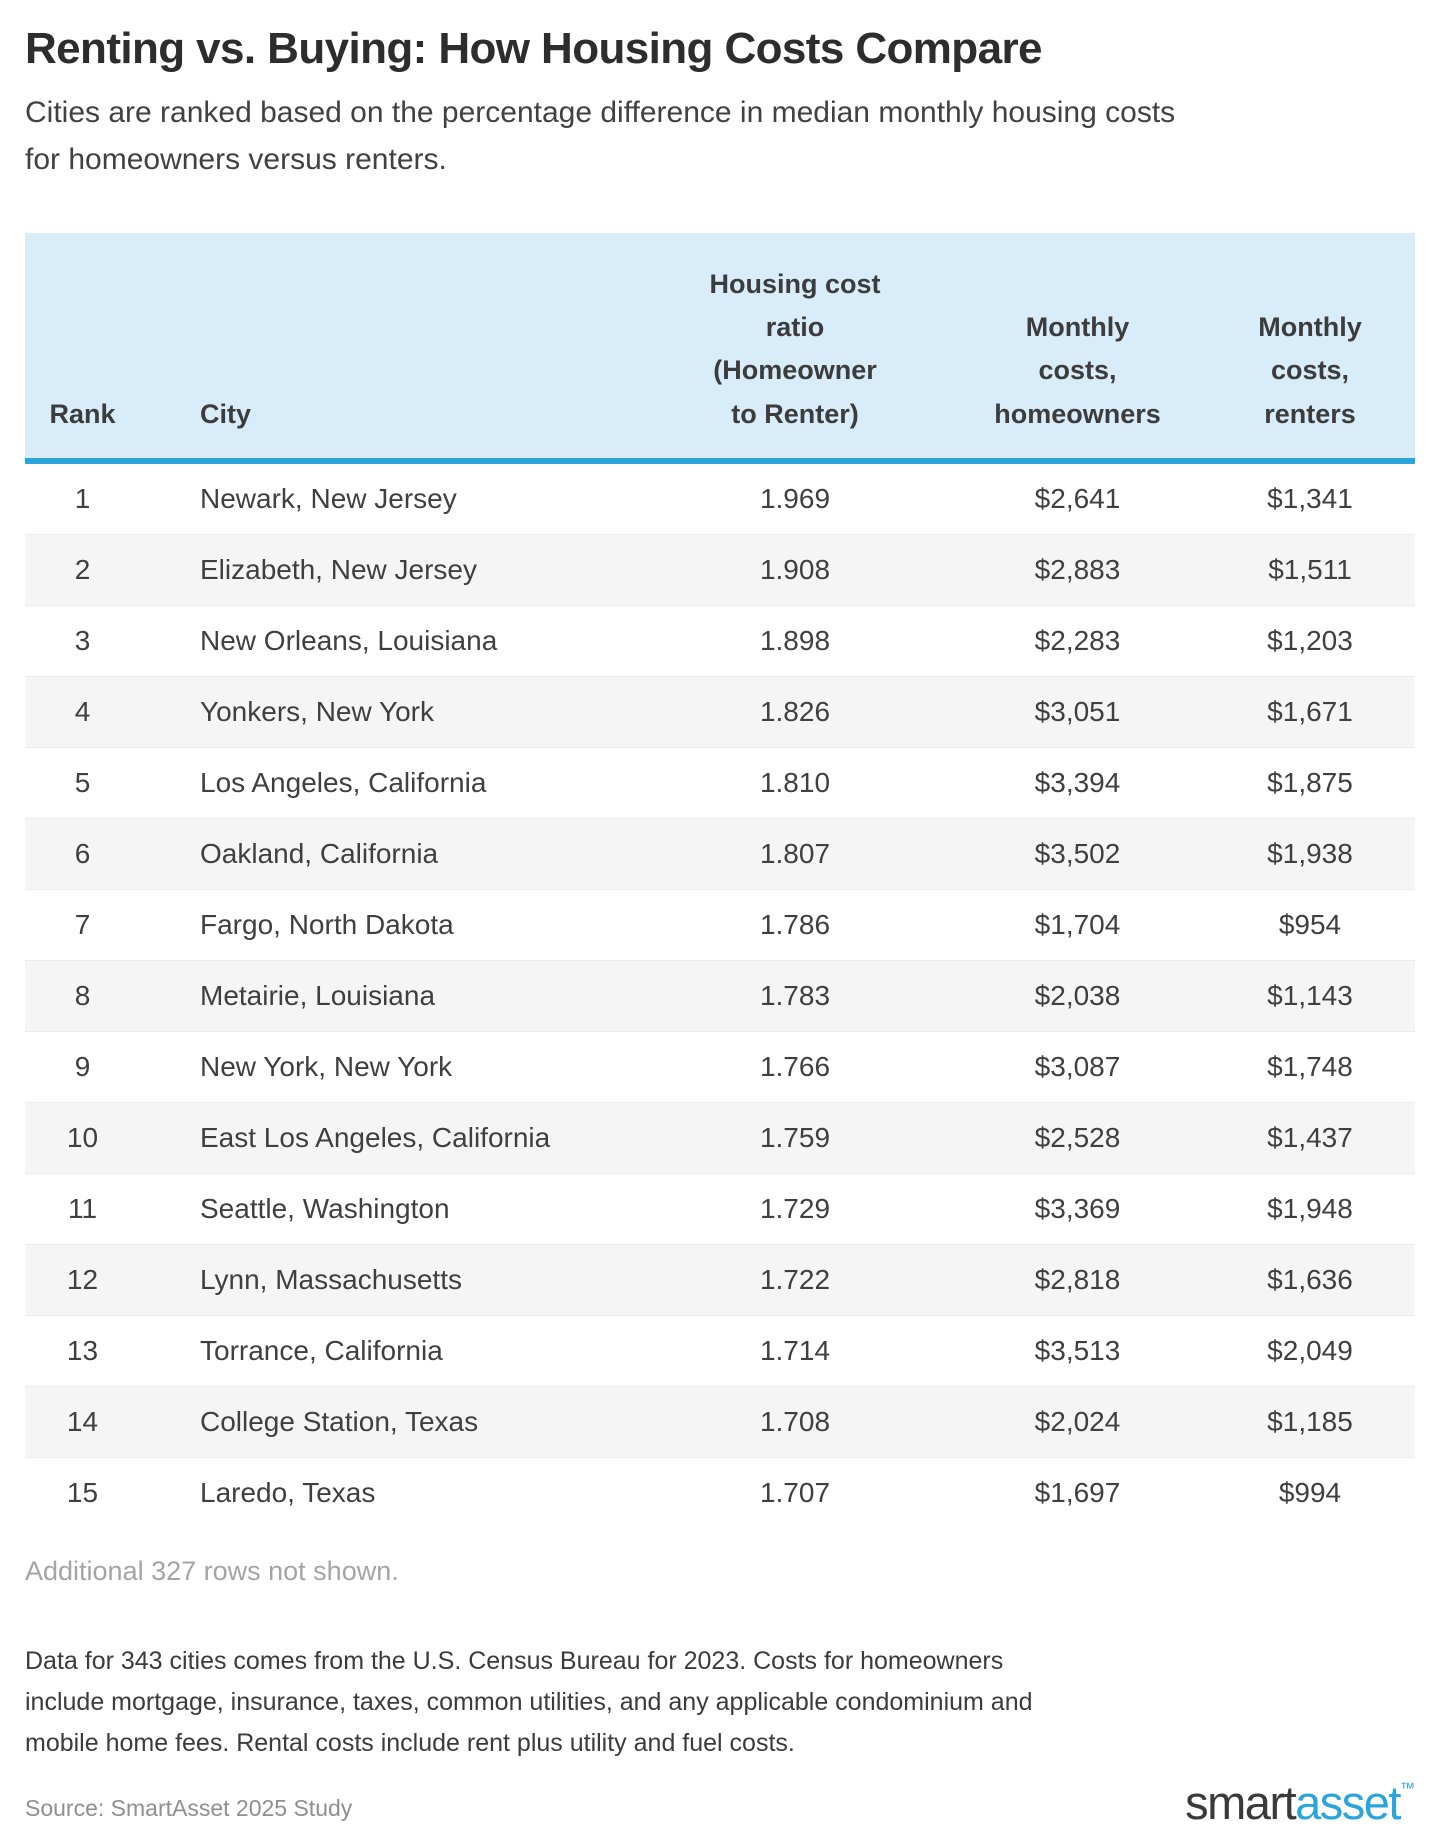 Image resolution: width=1440 pixels, height=1829 pixels. Describe the element at coordinates (720, 498) in the screenshot. I see `table-row: 1 Newark, New Jersey 1.969 $2,641 $1,341` at that location.